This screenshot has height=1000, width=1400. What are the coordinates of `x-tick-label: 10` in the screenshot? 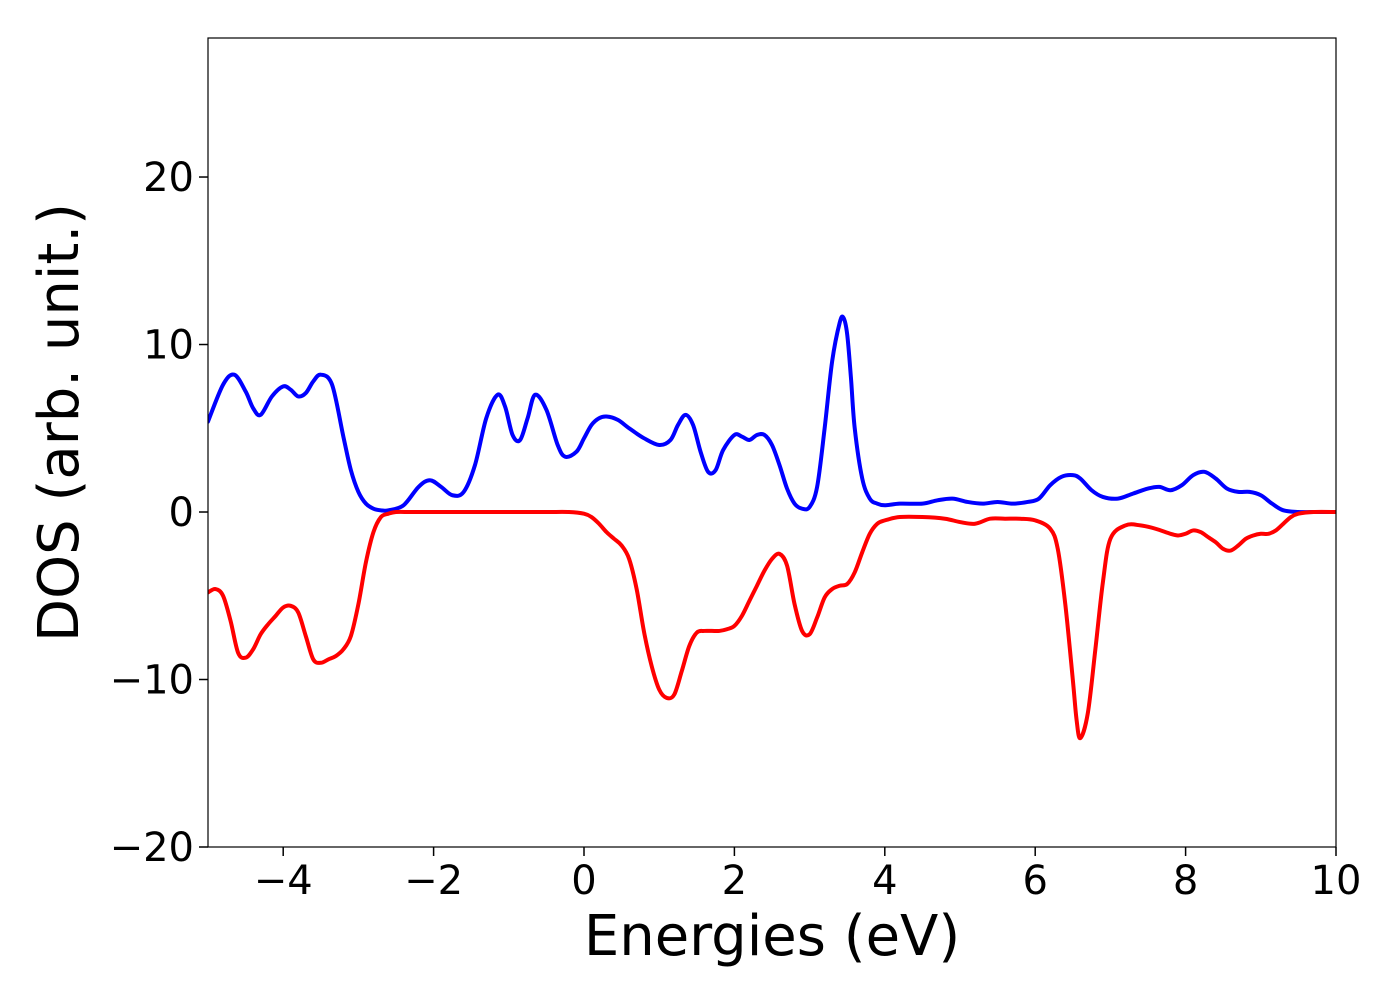 It's located at (1336, 881).